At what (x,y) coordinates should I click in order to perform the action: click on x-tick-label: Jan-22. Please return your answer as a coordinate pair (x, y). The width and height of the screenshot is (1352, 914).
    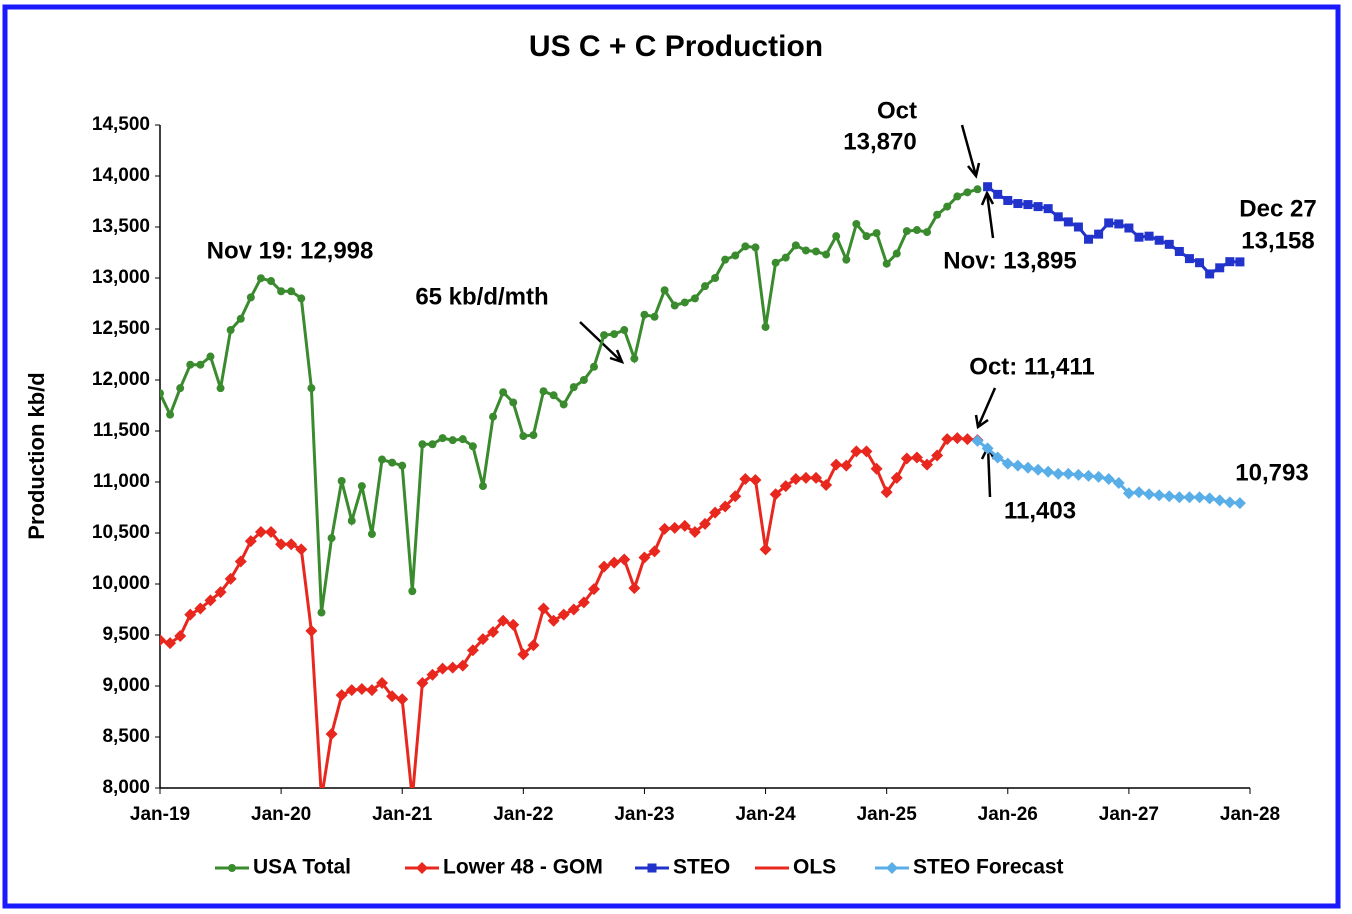
    Looking at the image, I should click on (523, 814).